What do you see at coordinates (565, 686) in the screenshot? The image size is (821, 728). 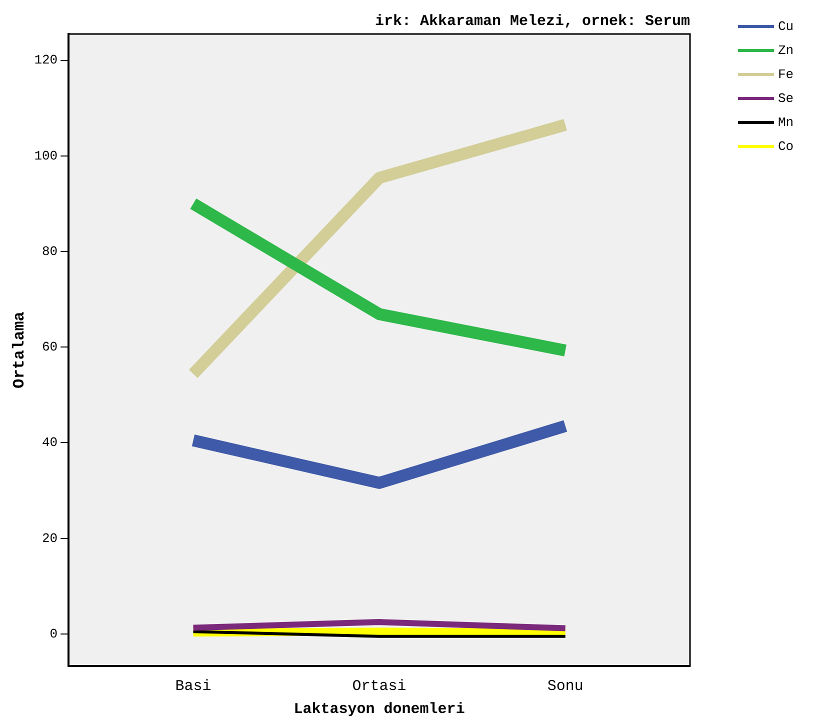 I see `x-tick-label: Sonu` at bounding box center [565, 686].